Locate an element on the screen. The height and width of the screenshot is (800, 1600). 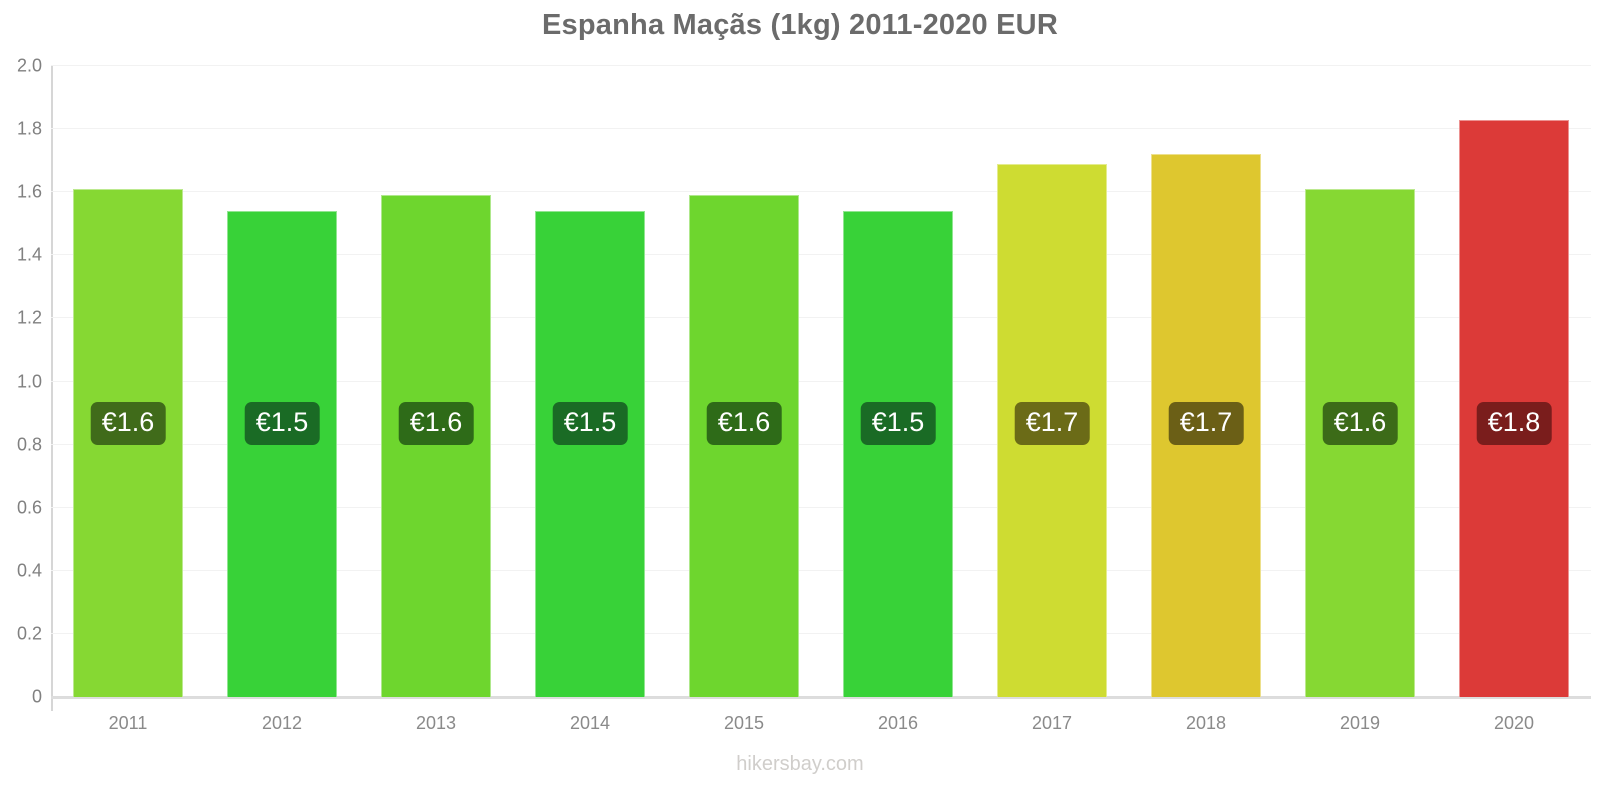
y-axis-tick-label: 0.2 is located at coordinates (29, 633).